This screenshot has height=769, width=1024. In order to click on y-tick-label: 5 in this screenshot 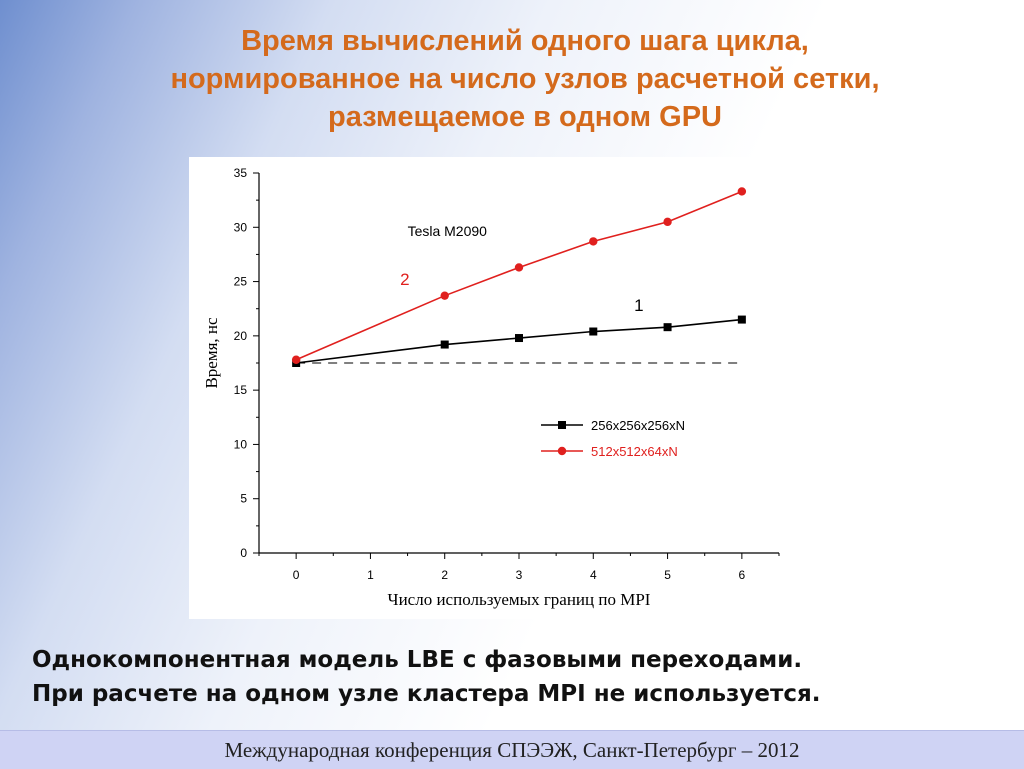, I will do `click(243, 499)`.